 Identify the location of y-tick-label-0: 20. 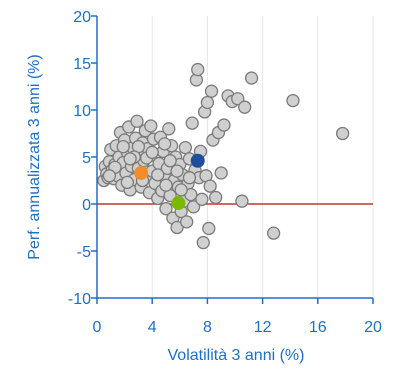
(82, 17).